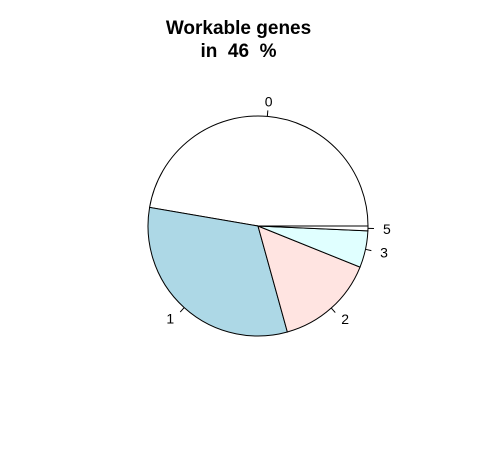  What do you see at coordinates (170, 319) in the screenshot?
I see `pie-label-1: 1` at bounding box center [170, 319].